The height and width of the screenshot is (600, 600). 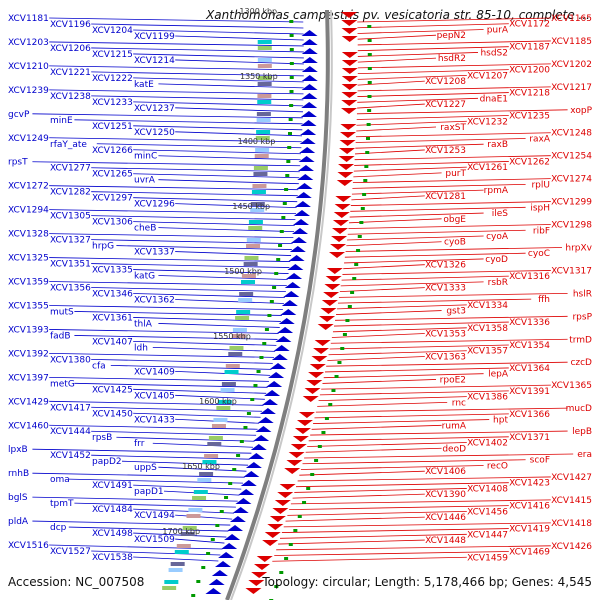 What do you see at coordinates (497, 237) in the screenshot?
I see `right-gene-label: cyoA` at bounding box center [497, 237].